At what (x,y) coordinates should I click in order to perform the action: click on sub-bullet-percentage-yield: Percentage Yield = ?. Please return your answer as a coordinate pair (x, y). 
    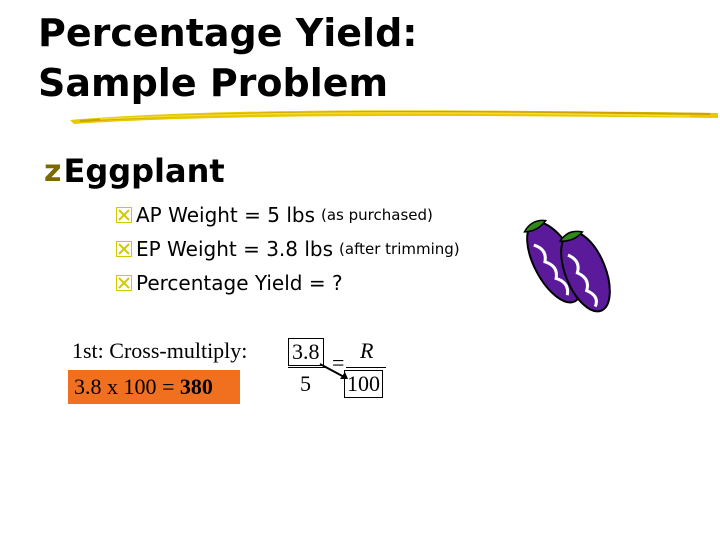
    Looking at the image, I should click on (229, 283).